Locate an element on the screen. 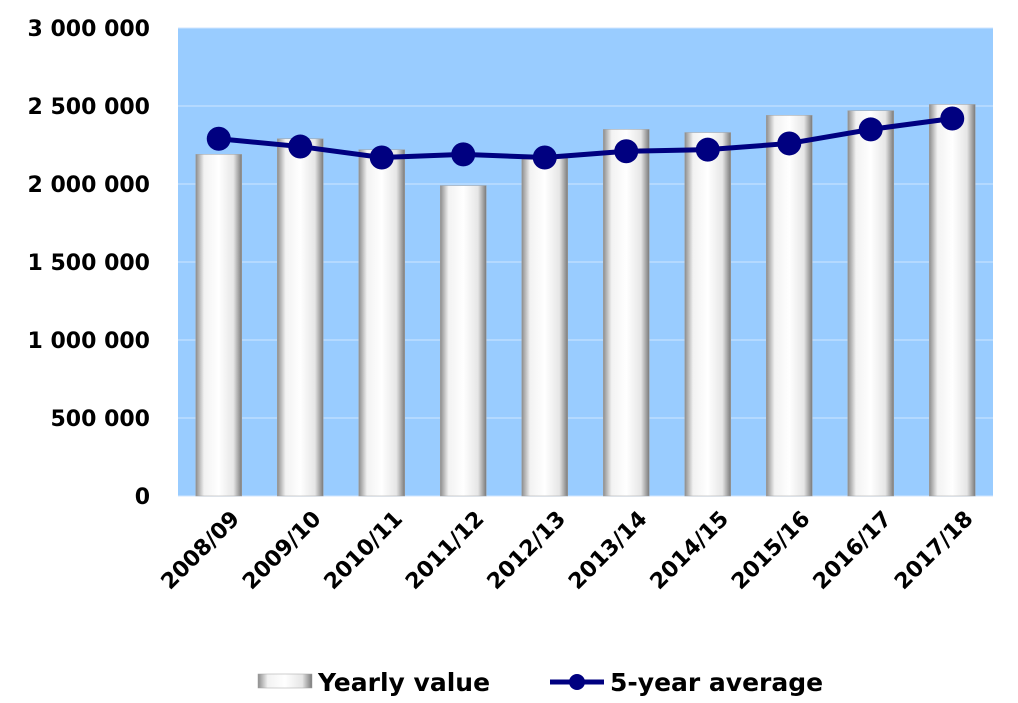 The image size is (1018, 703). legend-label: Yearly value is located at coordinates (403, 682).